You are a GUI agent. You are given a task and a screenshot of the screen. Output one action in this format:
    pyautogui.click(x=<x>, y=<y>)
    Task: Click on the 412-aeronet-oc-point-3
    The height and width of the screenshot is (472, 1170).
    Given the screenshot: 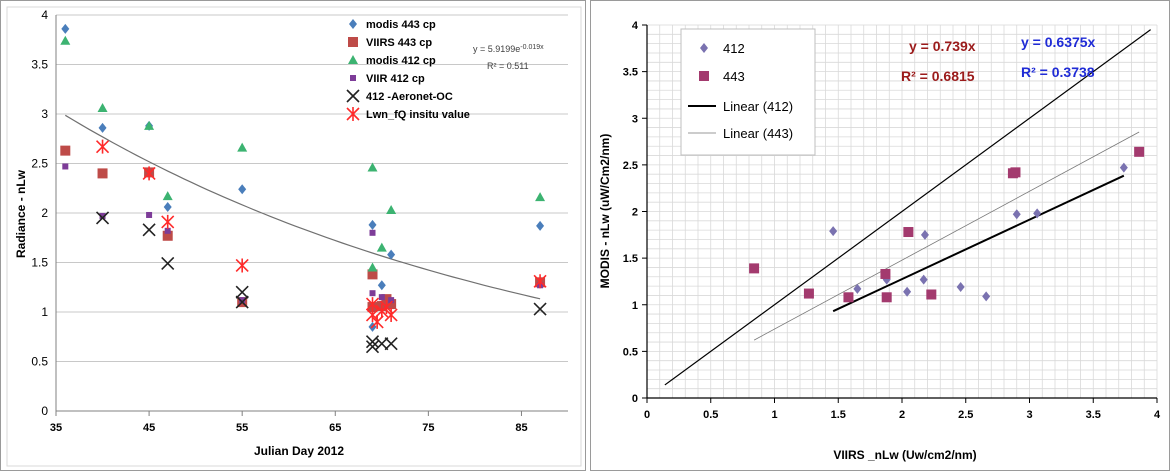 What is the action you would take?
    pyautogui.click(x=242, y=292)
    